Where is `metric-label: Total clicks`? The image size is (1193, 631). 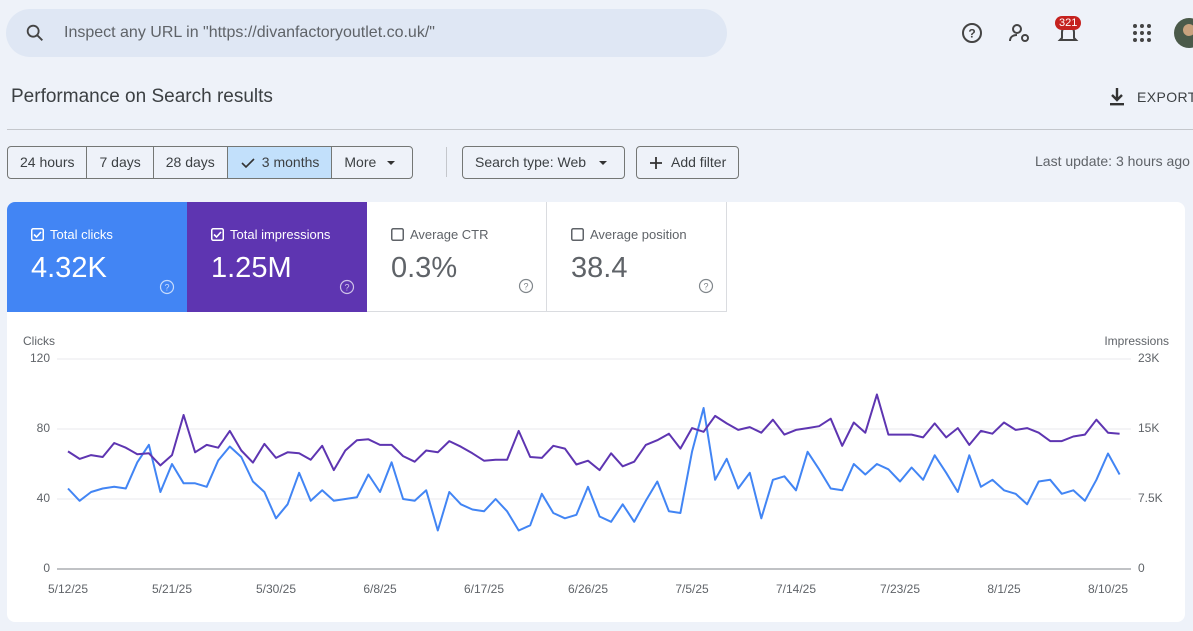 metric-label: Total clicks is located at coordinates (72, 234).